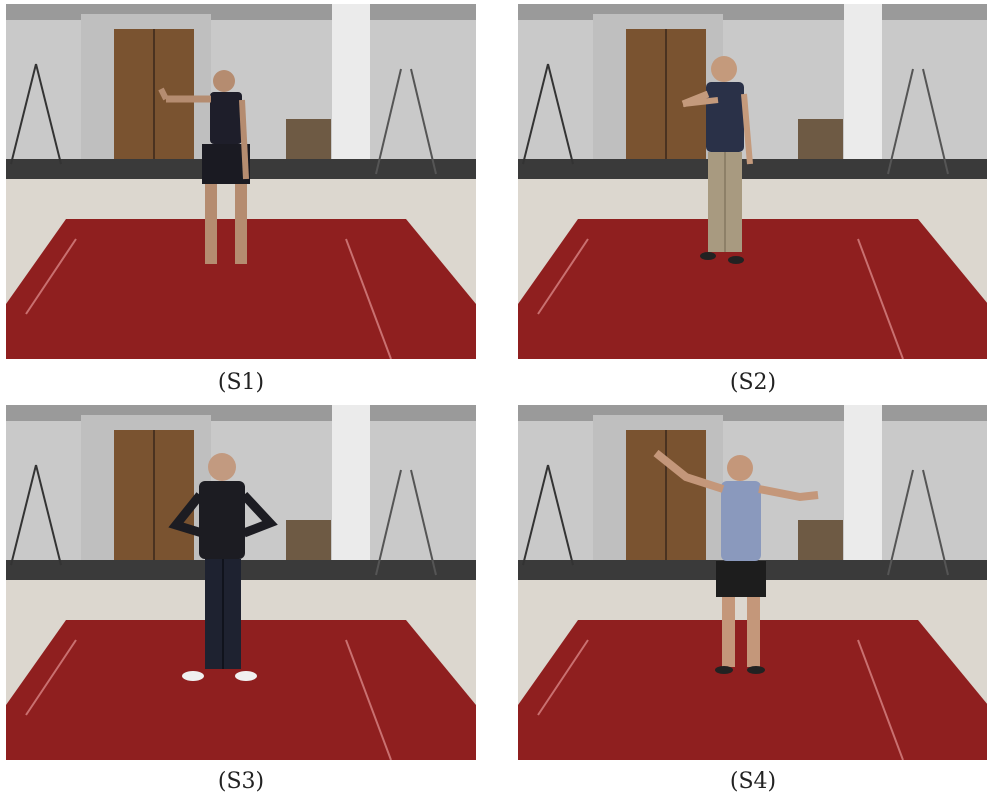  I want to click on subject-s3, so click(223, 567).